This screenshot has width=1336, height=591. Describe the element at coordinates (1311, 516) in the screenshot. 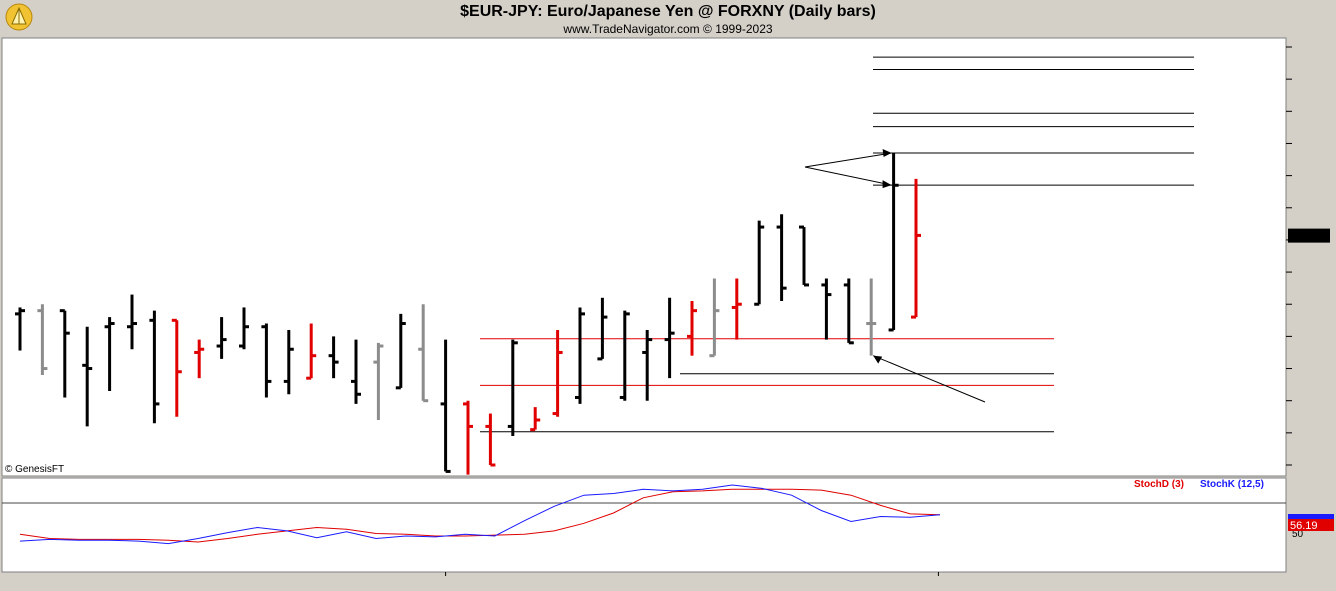

I see `stoch-last-value-box-top` at that location.